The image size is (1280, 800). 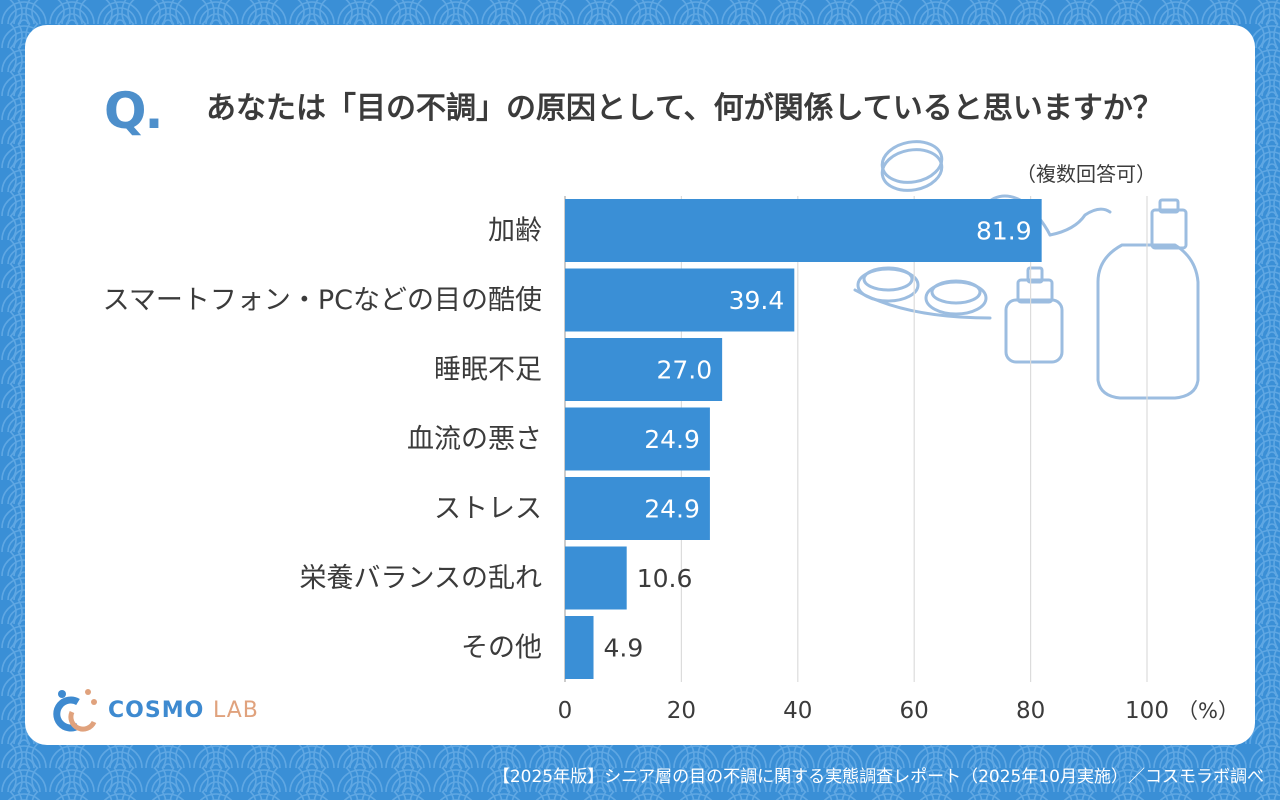 I want to click on category-label-3: 血流の悪さ, so click(x=474, y=439).